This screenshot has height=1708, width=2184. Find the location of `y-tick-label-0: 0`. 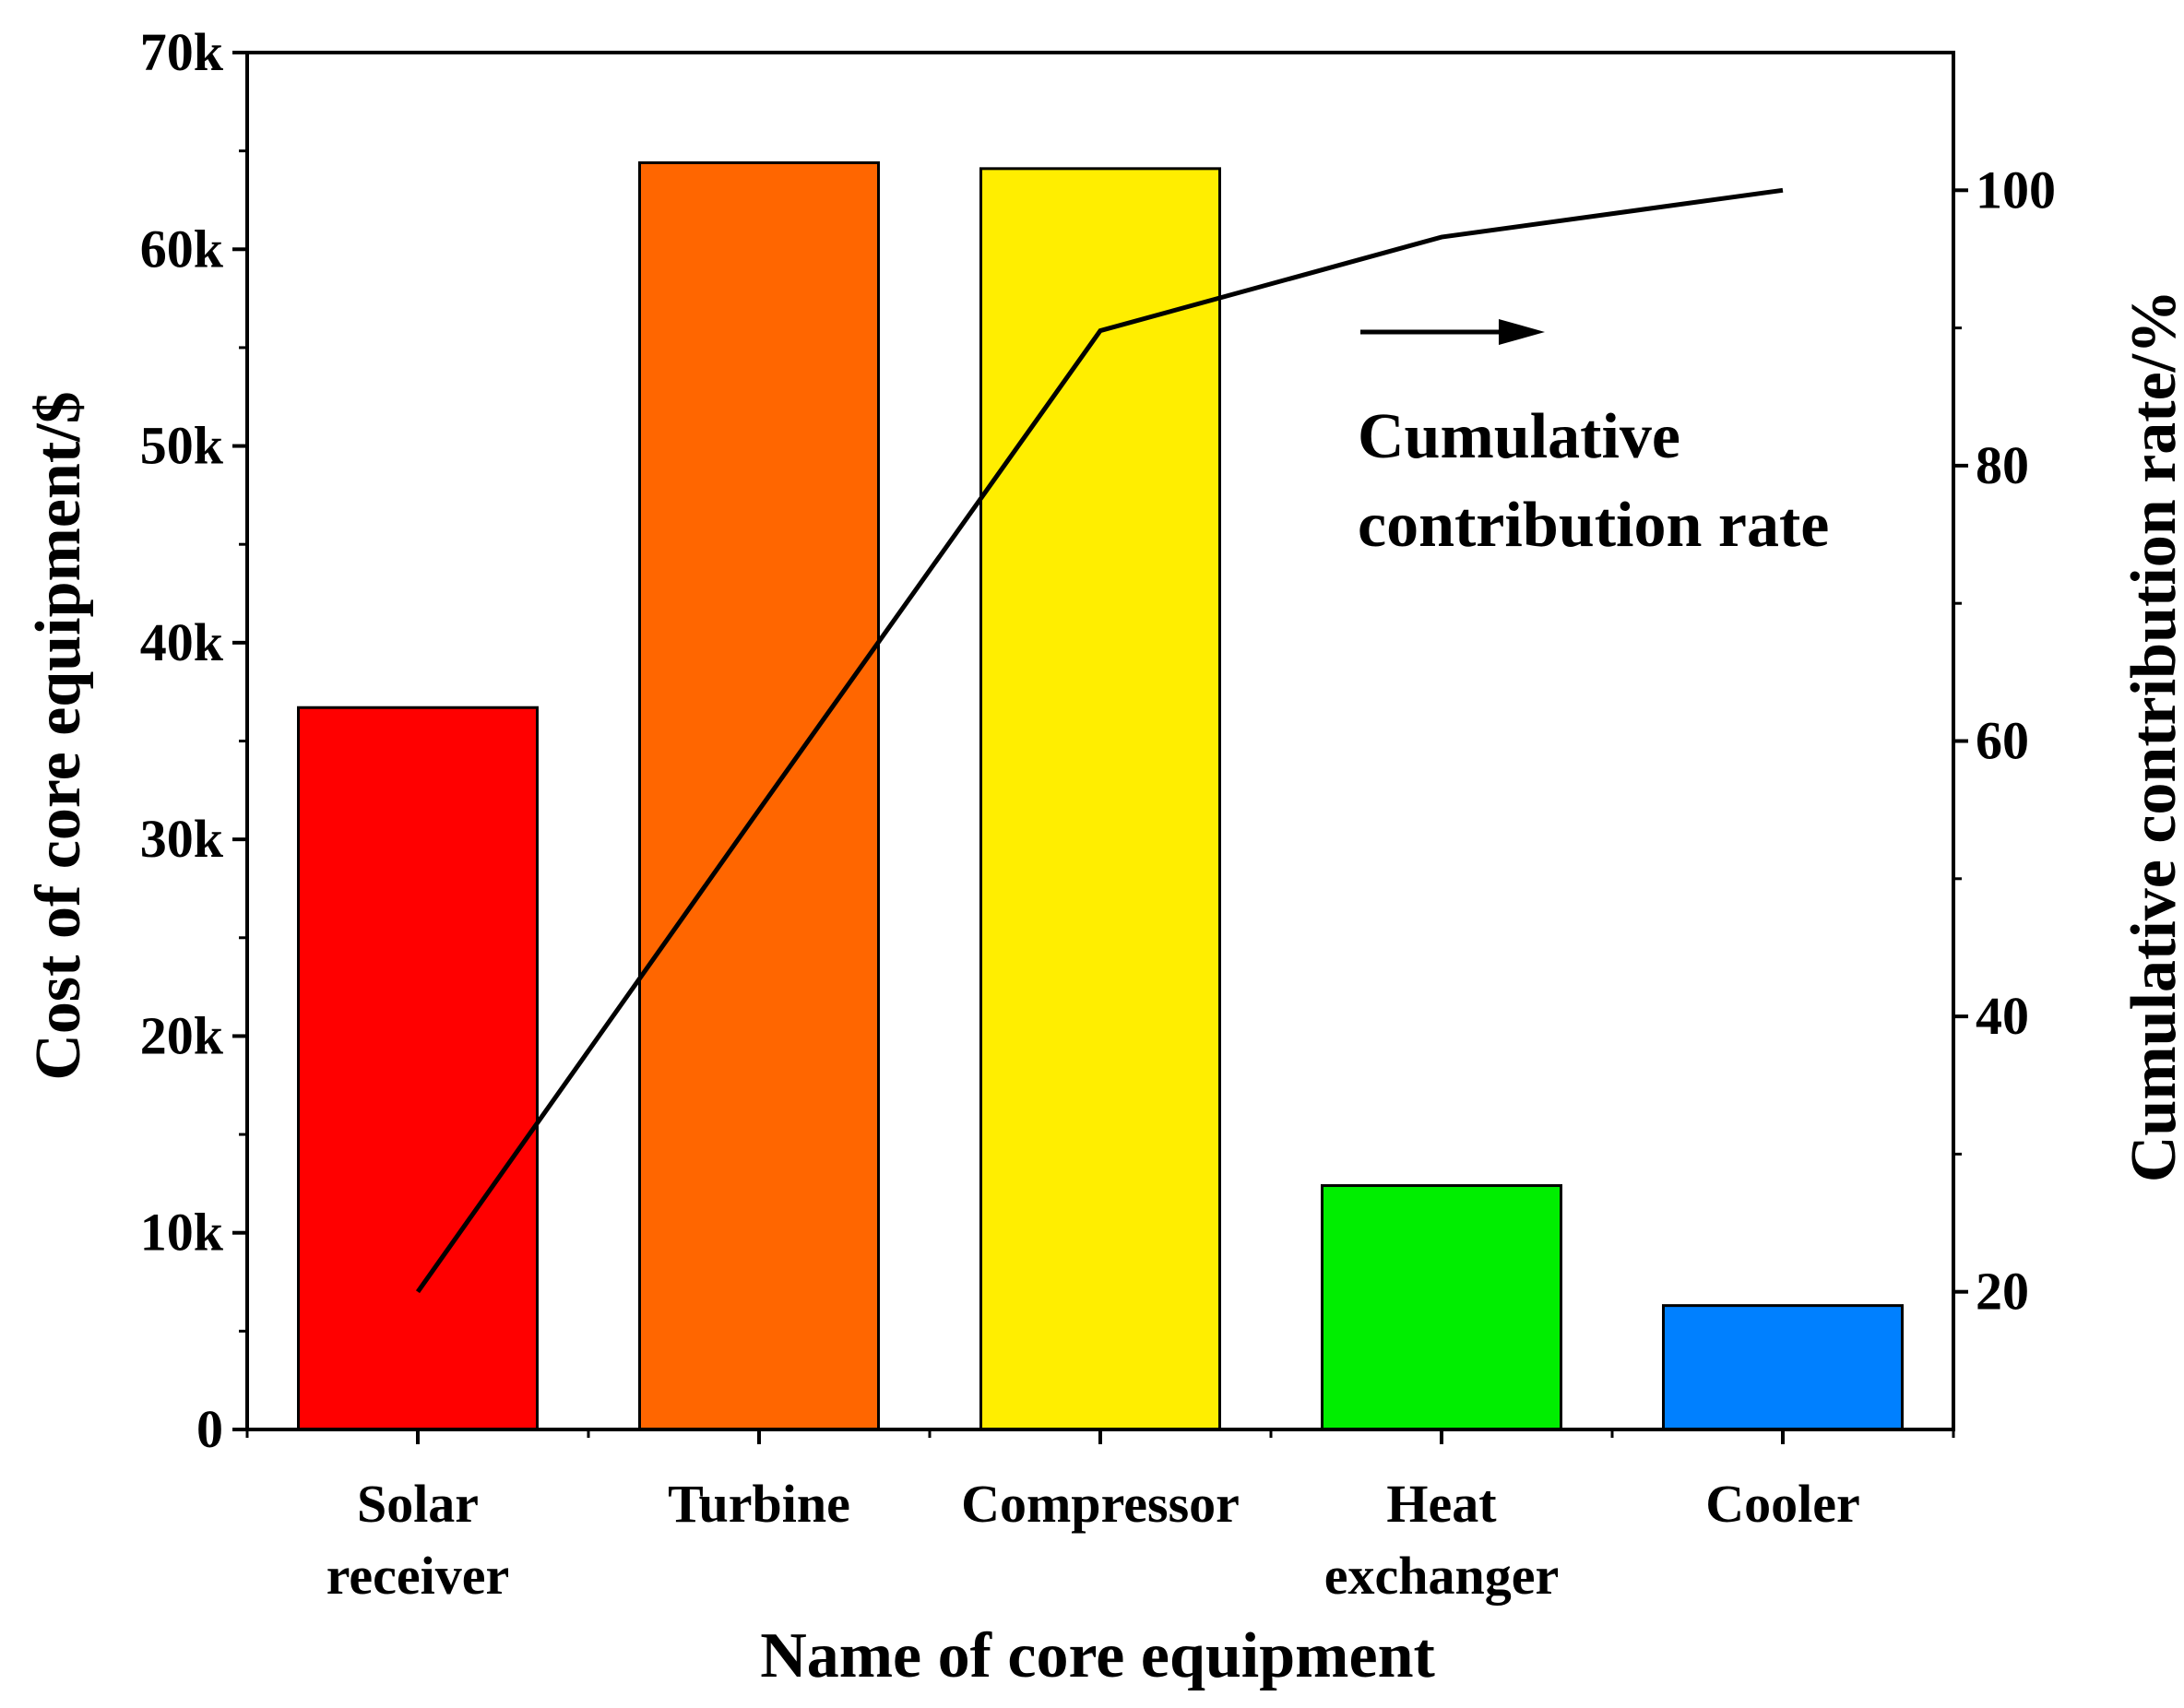

y-tick-label-0: 0 is located at coordinates (209, 1429).